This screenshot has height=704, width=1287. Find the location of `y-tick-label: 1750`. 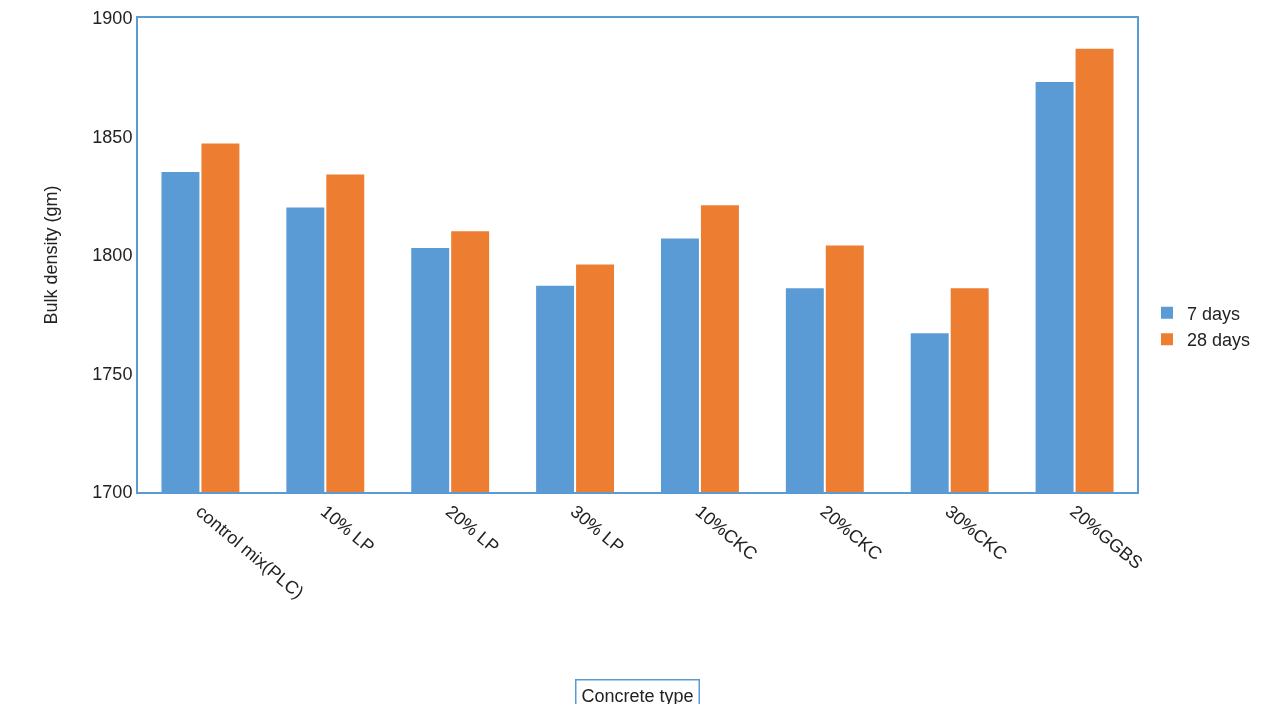

y-tick-label: 1750 is located at coordinates (112, 373).